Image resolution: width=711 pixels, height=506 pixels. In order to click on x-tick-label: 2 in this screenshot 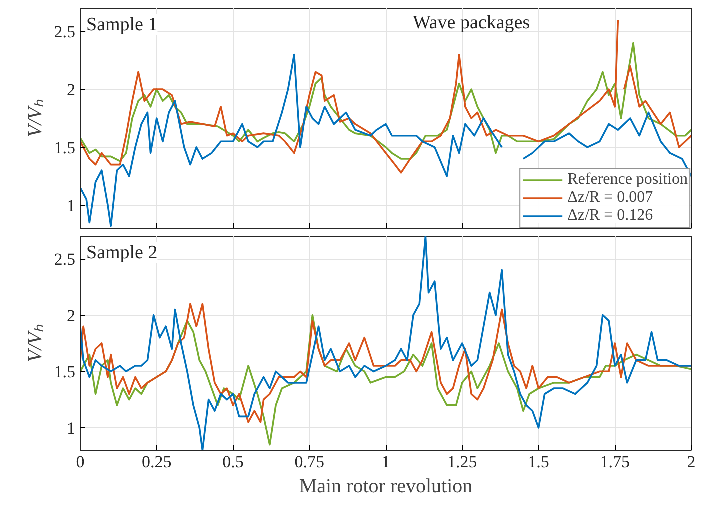, I will do `click(691, 462)`.